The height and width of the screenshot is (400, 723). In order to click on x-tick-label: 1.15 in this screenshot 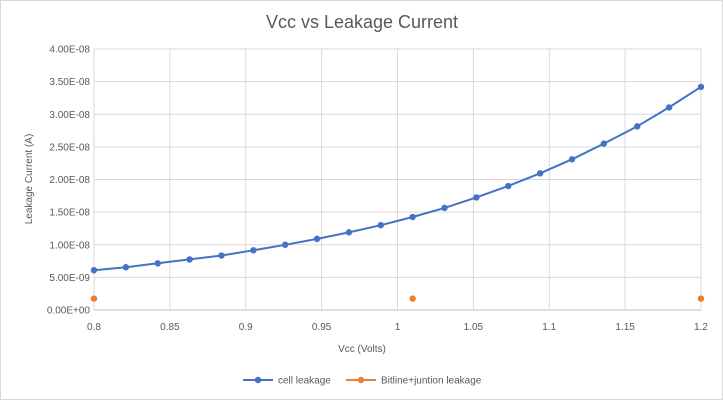, I will do `click(625, 327)`.